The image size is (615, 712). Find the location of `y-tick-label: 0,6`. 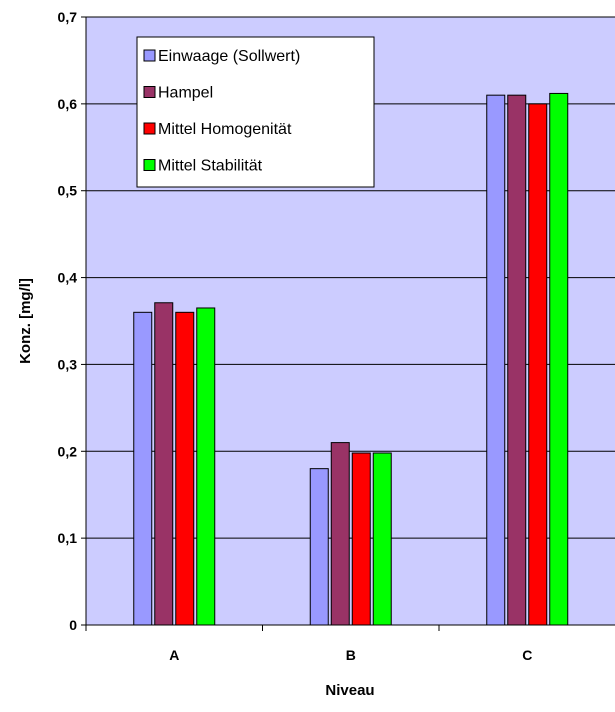

y-tick-label: 0,6 is located at coordinates (68, 104).